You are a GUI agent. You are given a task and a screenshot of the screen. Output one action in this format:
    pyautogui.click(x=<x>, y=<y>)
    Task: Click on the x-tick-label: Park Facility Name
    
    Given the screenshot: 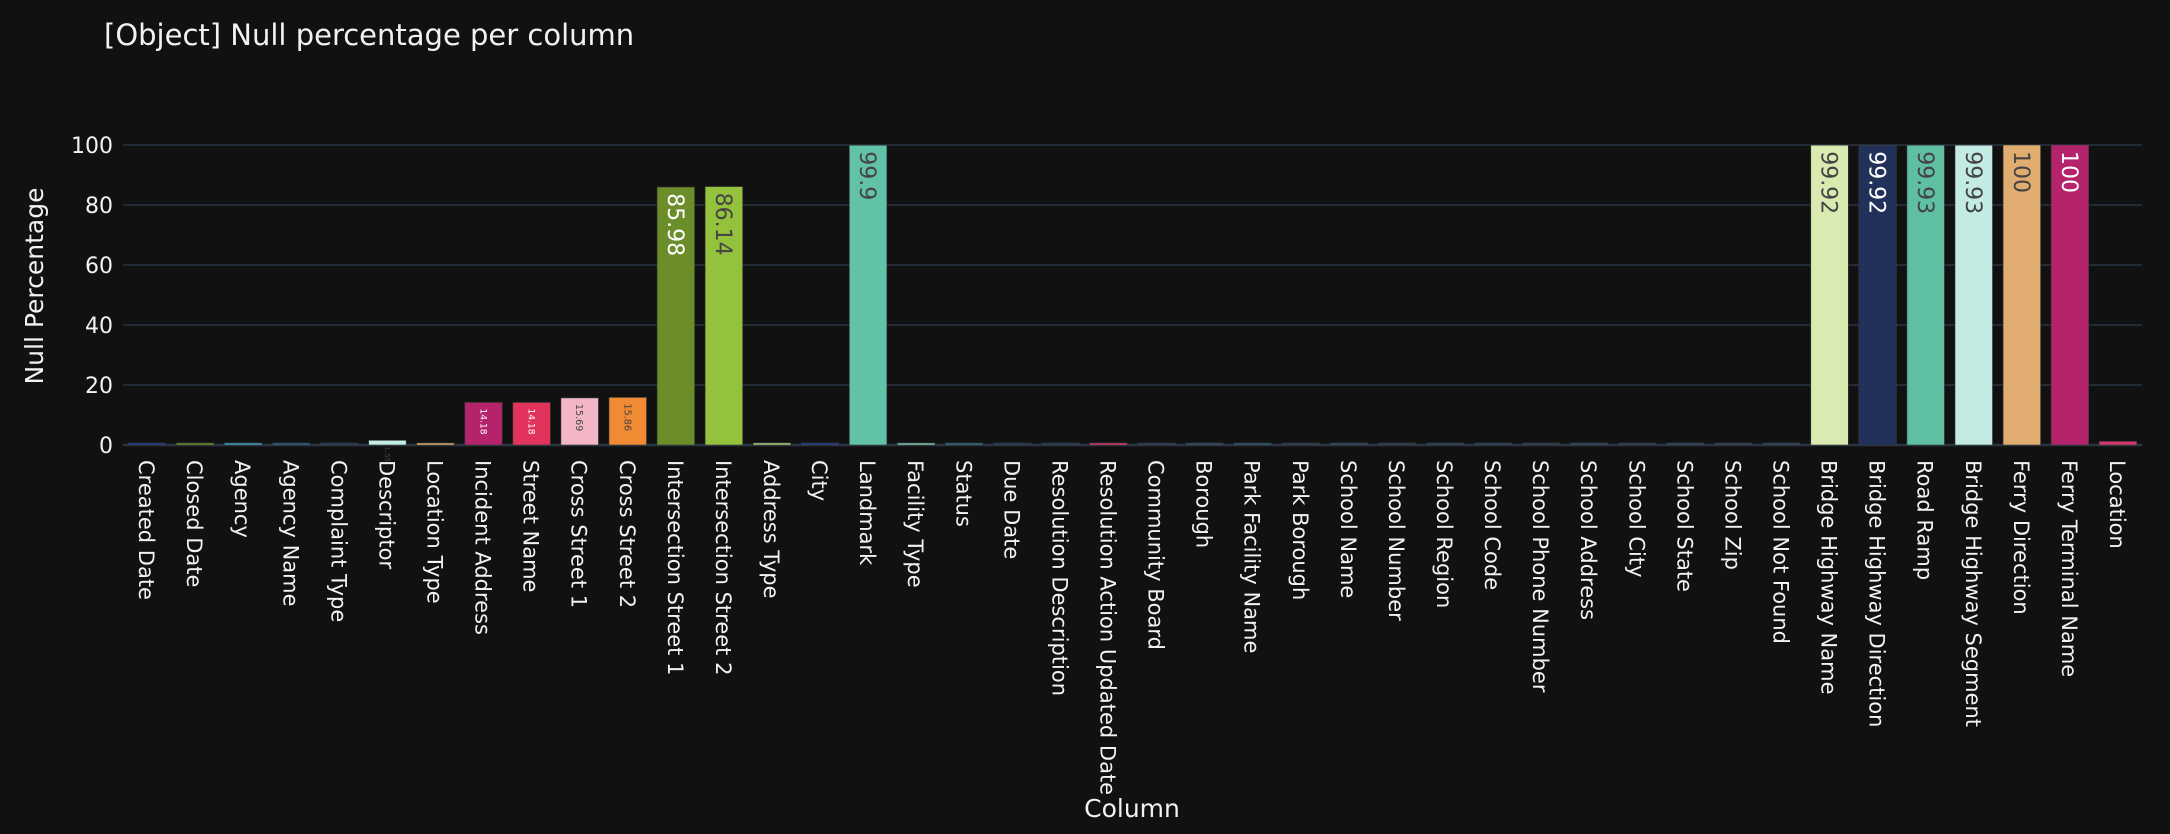 What is the action you would take?
    pyautogui.click(x=1252, y=556)
    